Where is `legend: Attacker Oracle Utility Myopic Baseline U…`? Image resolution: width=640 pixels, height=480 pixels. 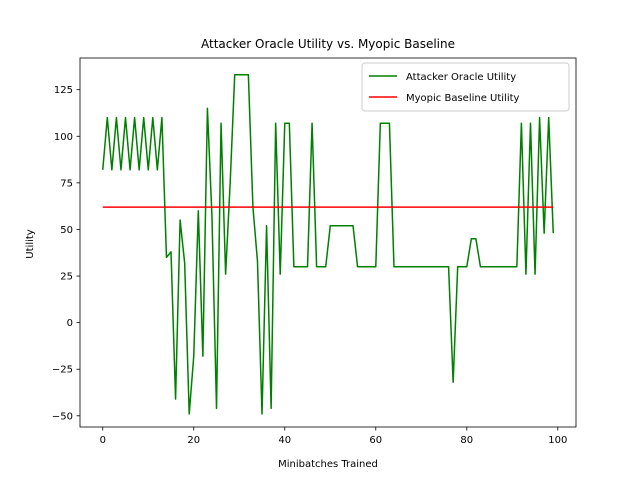
legend: Attacker Oracle Utility Myopic Baseline U… is located at coordinates (465, 87).